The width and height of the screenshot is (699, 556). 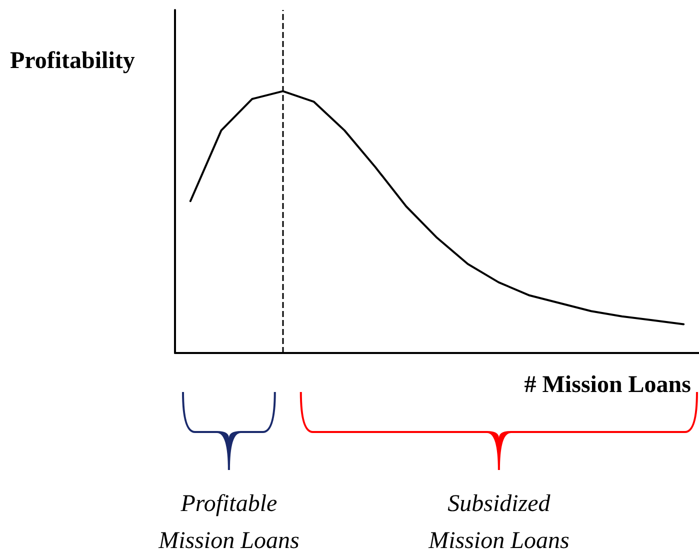 What do you see at coordinates (499, 523) in the screenshot?
I see `text: Subsidized Mission Loans` at bounding box center [499, 523].